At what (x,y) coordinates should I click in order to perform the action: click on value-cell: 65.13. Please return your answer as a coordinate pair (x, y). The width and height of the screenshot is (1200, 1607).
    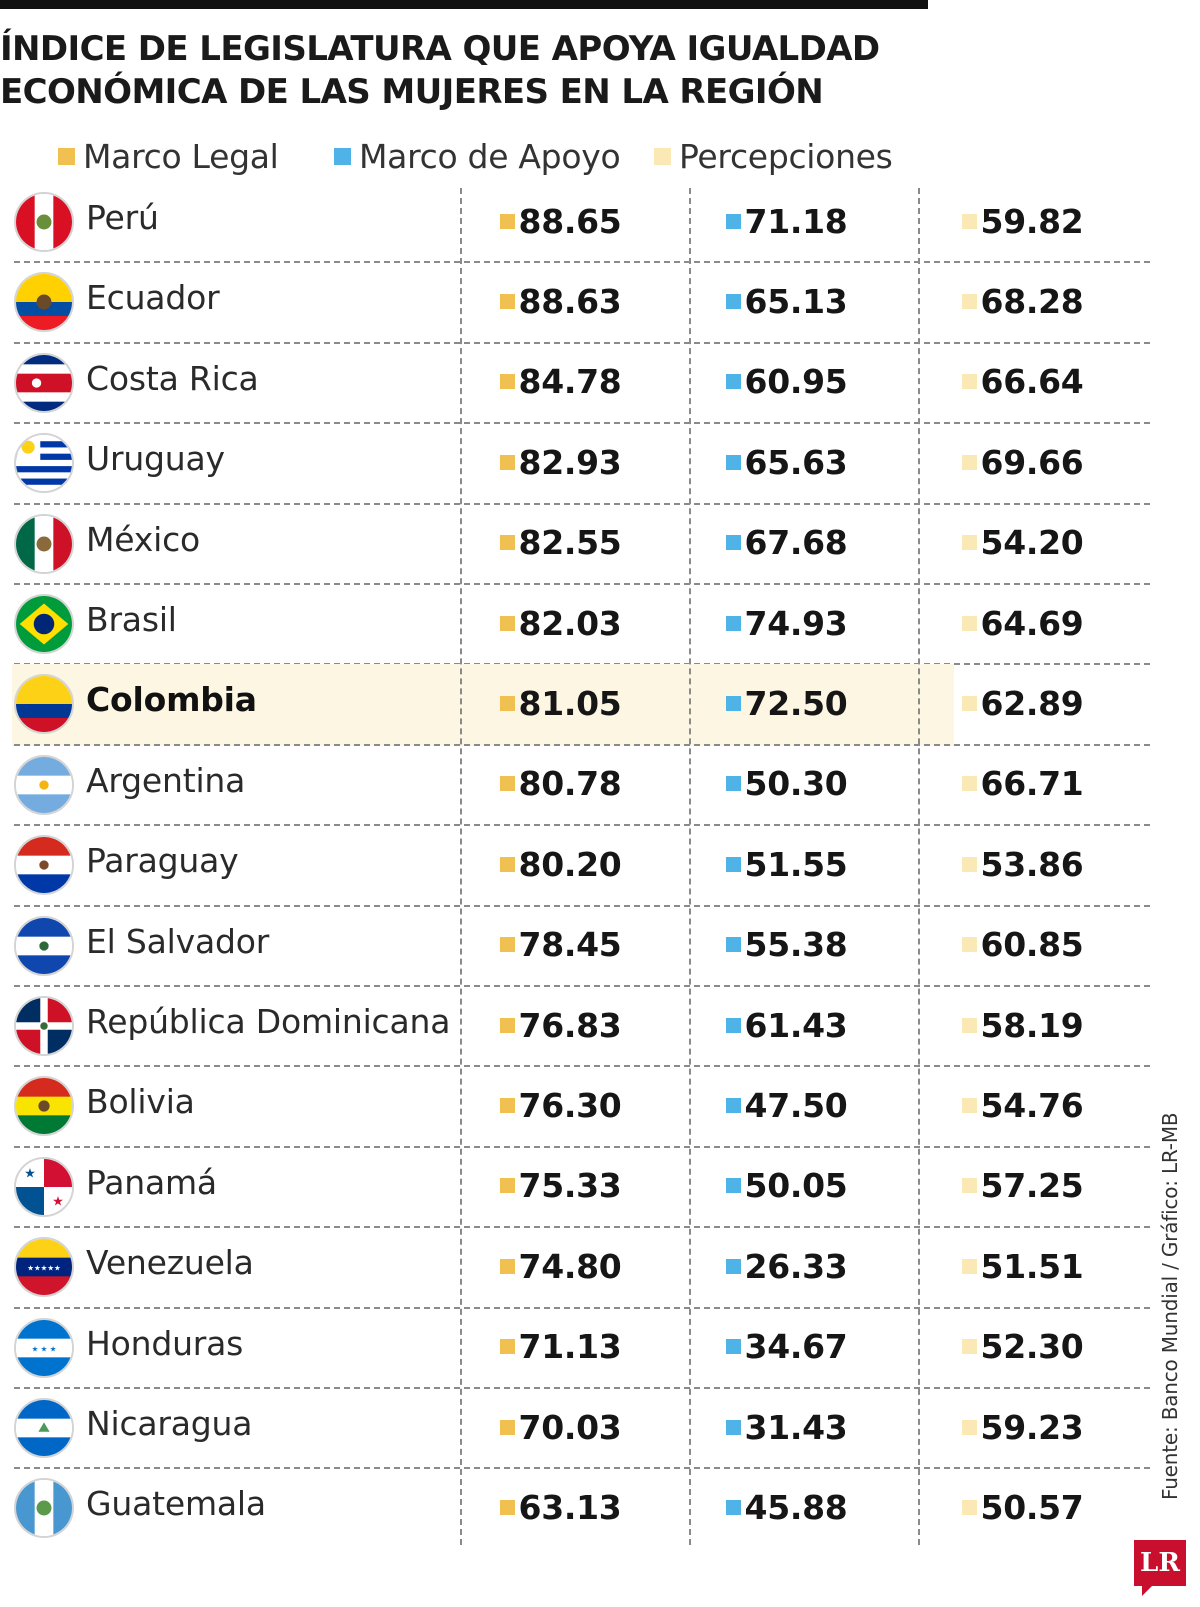
    Looking at the image, I should click on (788, 301).